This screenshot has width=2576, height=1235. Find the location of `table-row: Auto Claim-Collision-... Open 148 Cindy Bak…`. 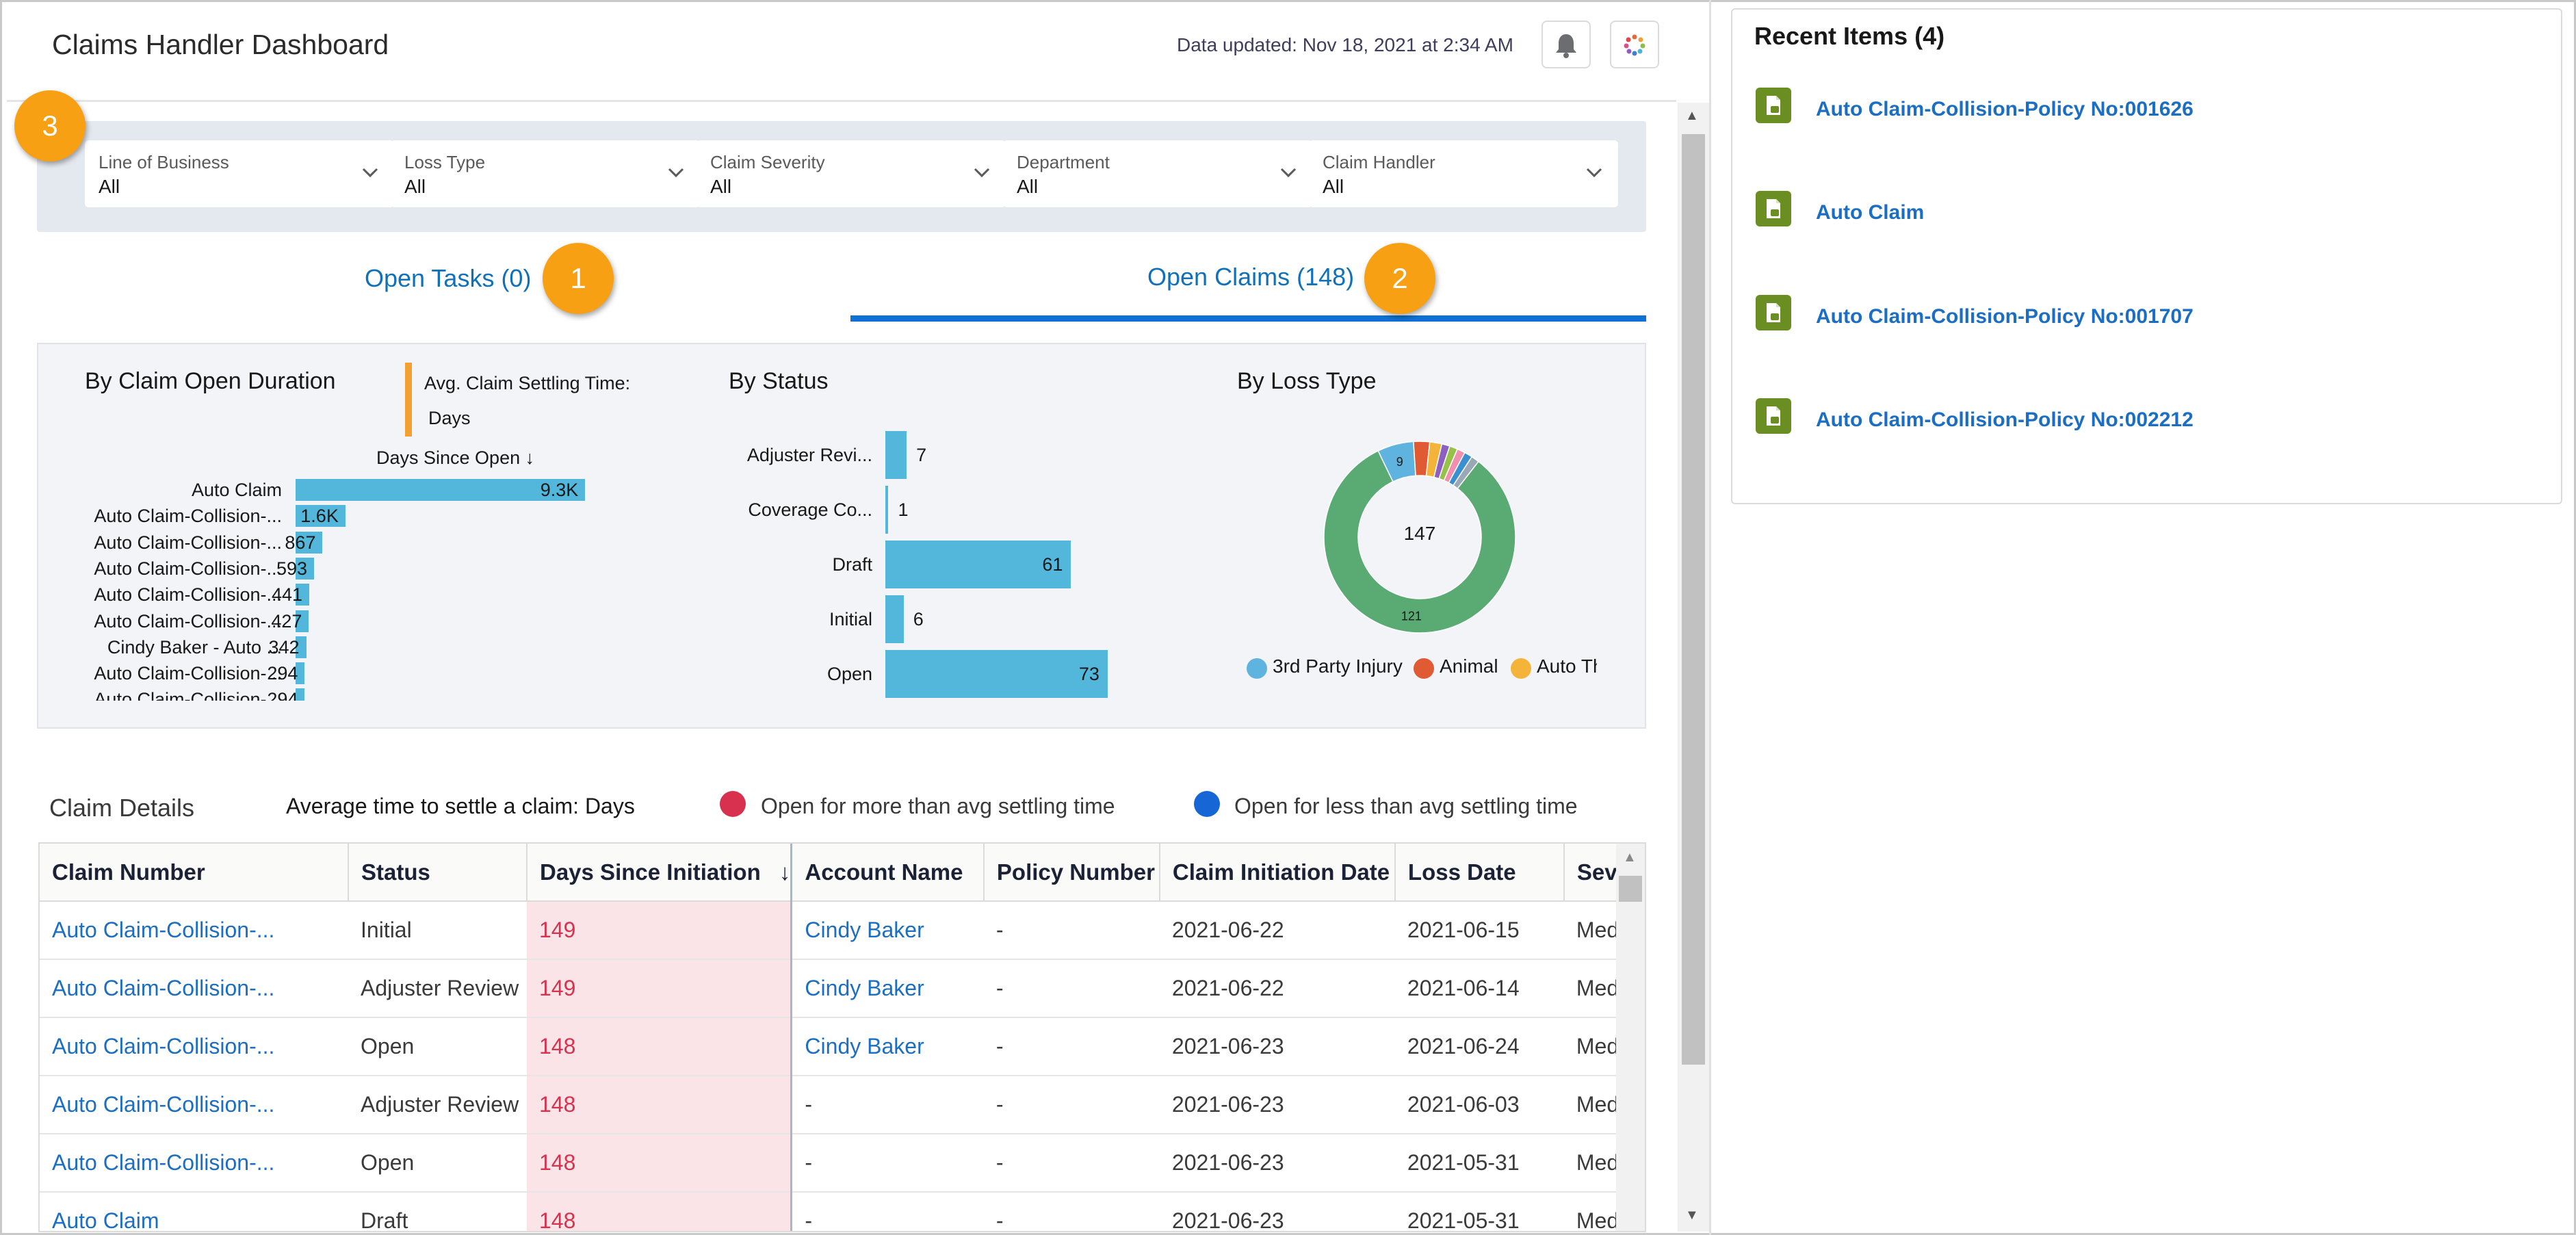

table-row: Auto Claim-Collision-... Open 148 Cindy Bak… is located at coordinates (836, 1046).